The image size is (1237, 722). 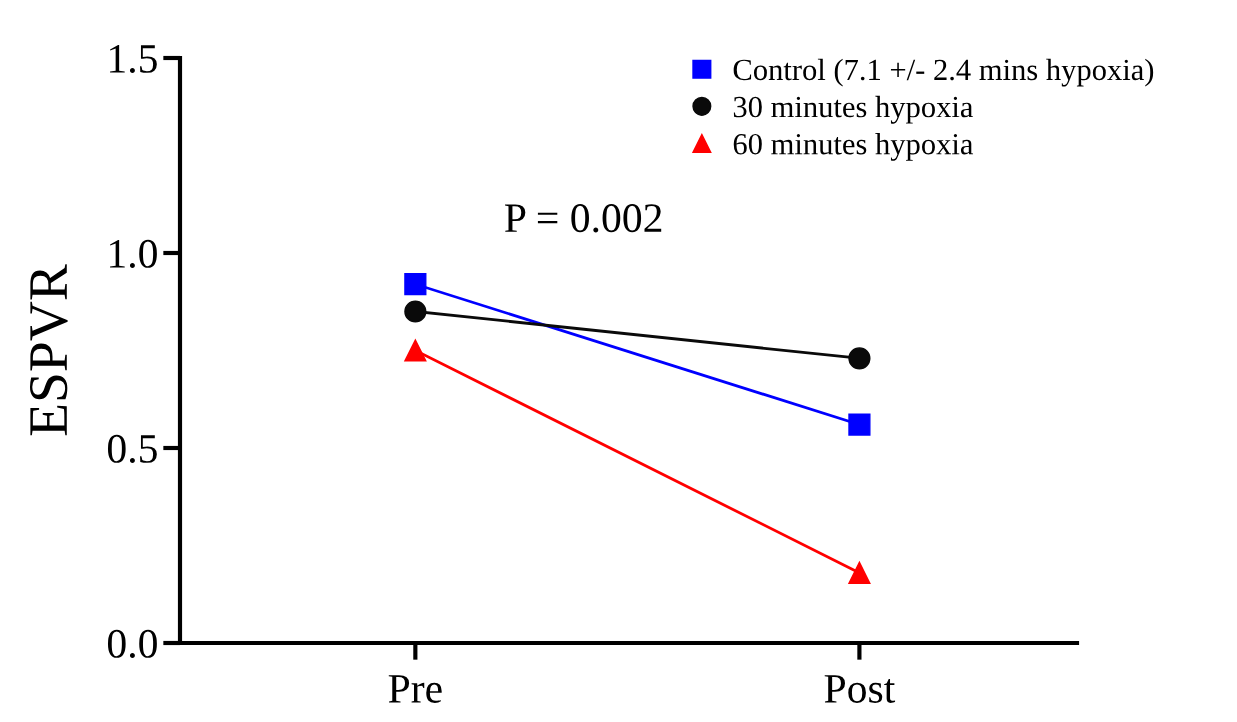 What do you see at coordinates (133, 254) in the screenshot?
I see `y-tick-label: 1.0` at bounding box center [133, 254].